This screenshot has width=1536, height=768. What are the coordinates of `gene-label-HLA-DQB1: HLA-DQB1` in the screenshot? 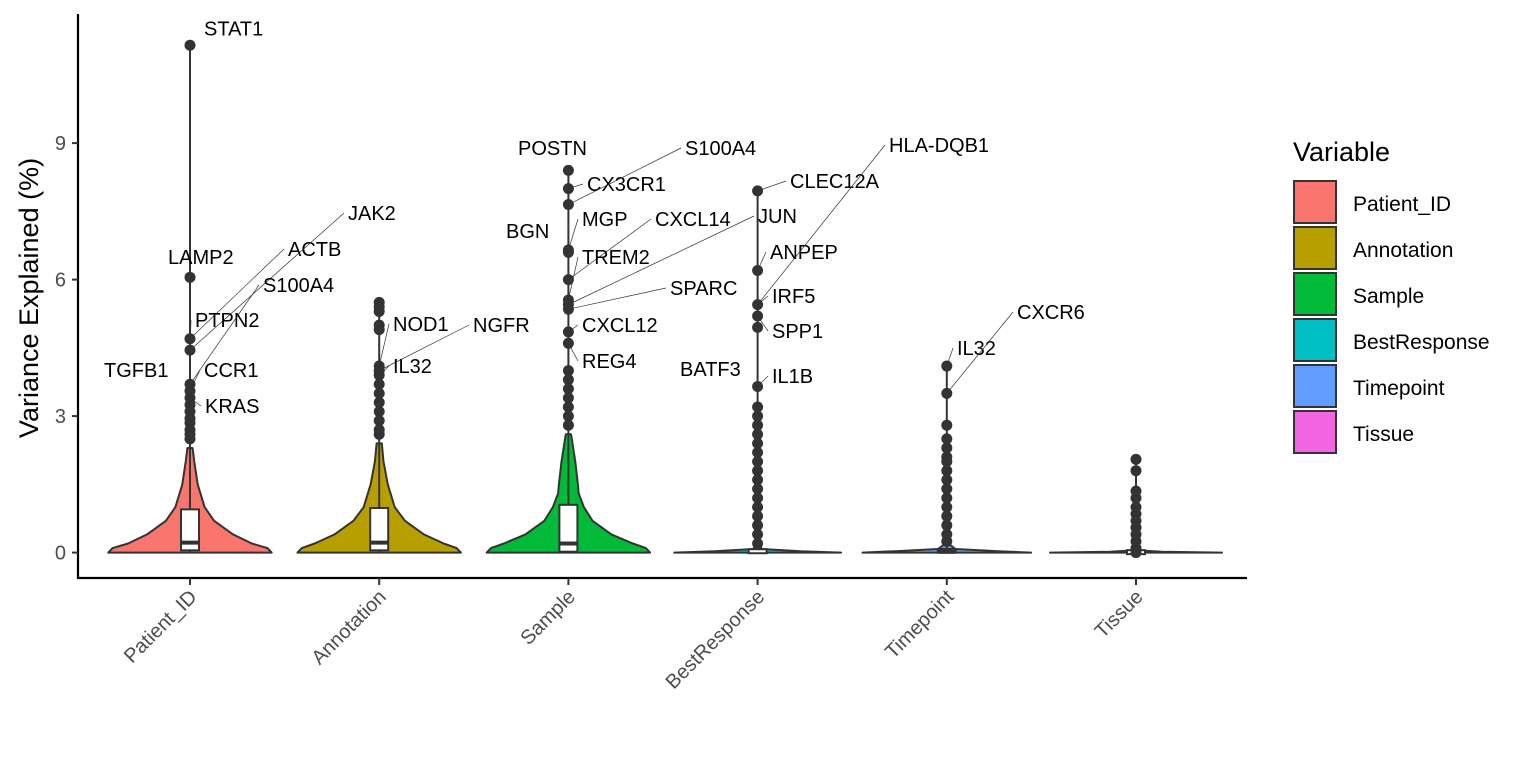 It's located at (939, 146).